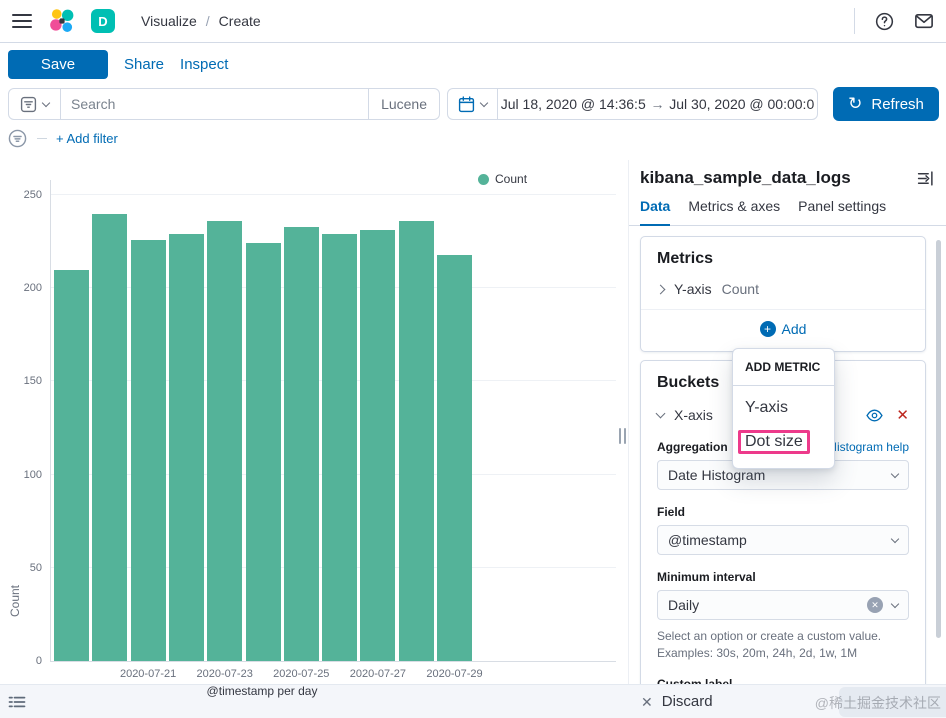 This screenshot has width=946, height=718. I want to click on close-icon: ✕, so click(647, 701).